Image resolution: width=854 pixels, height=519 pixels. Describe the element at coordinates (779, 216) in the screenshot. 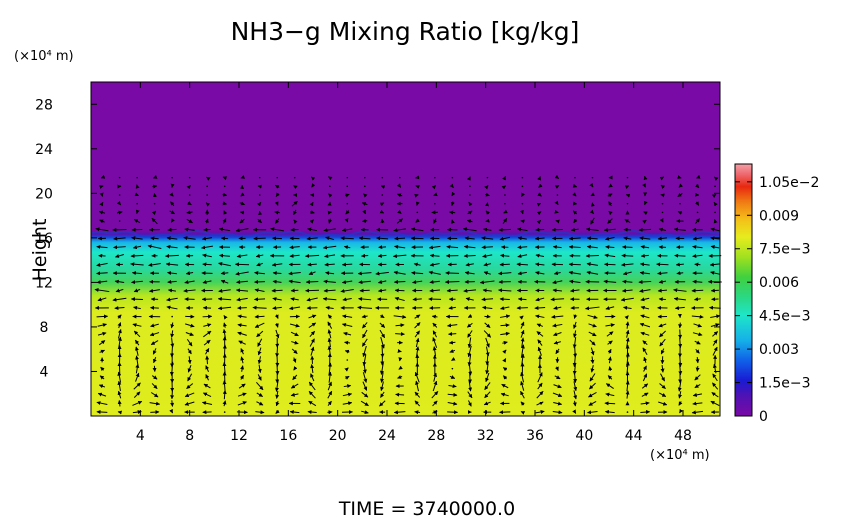

I see `colorbar-label: 0.009` at that location.